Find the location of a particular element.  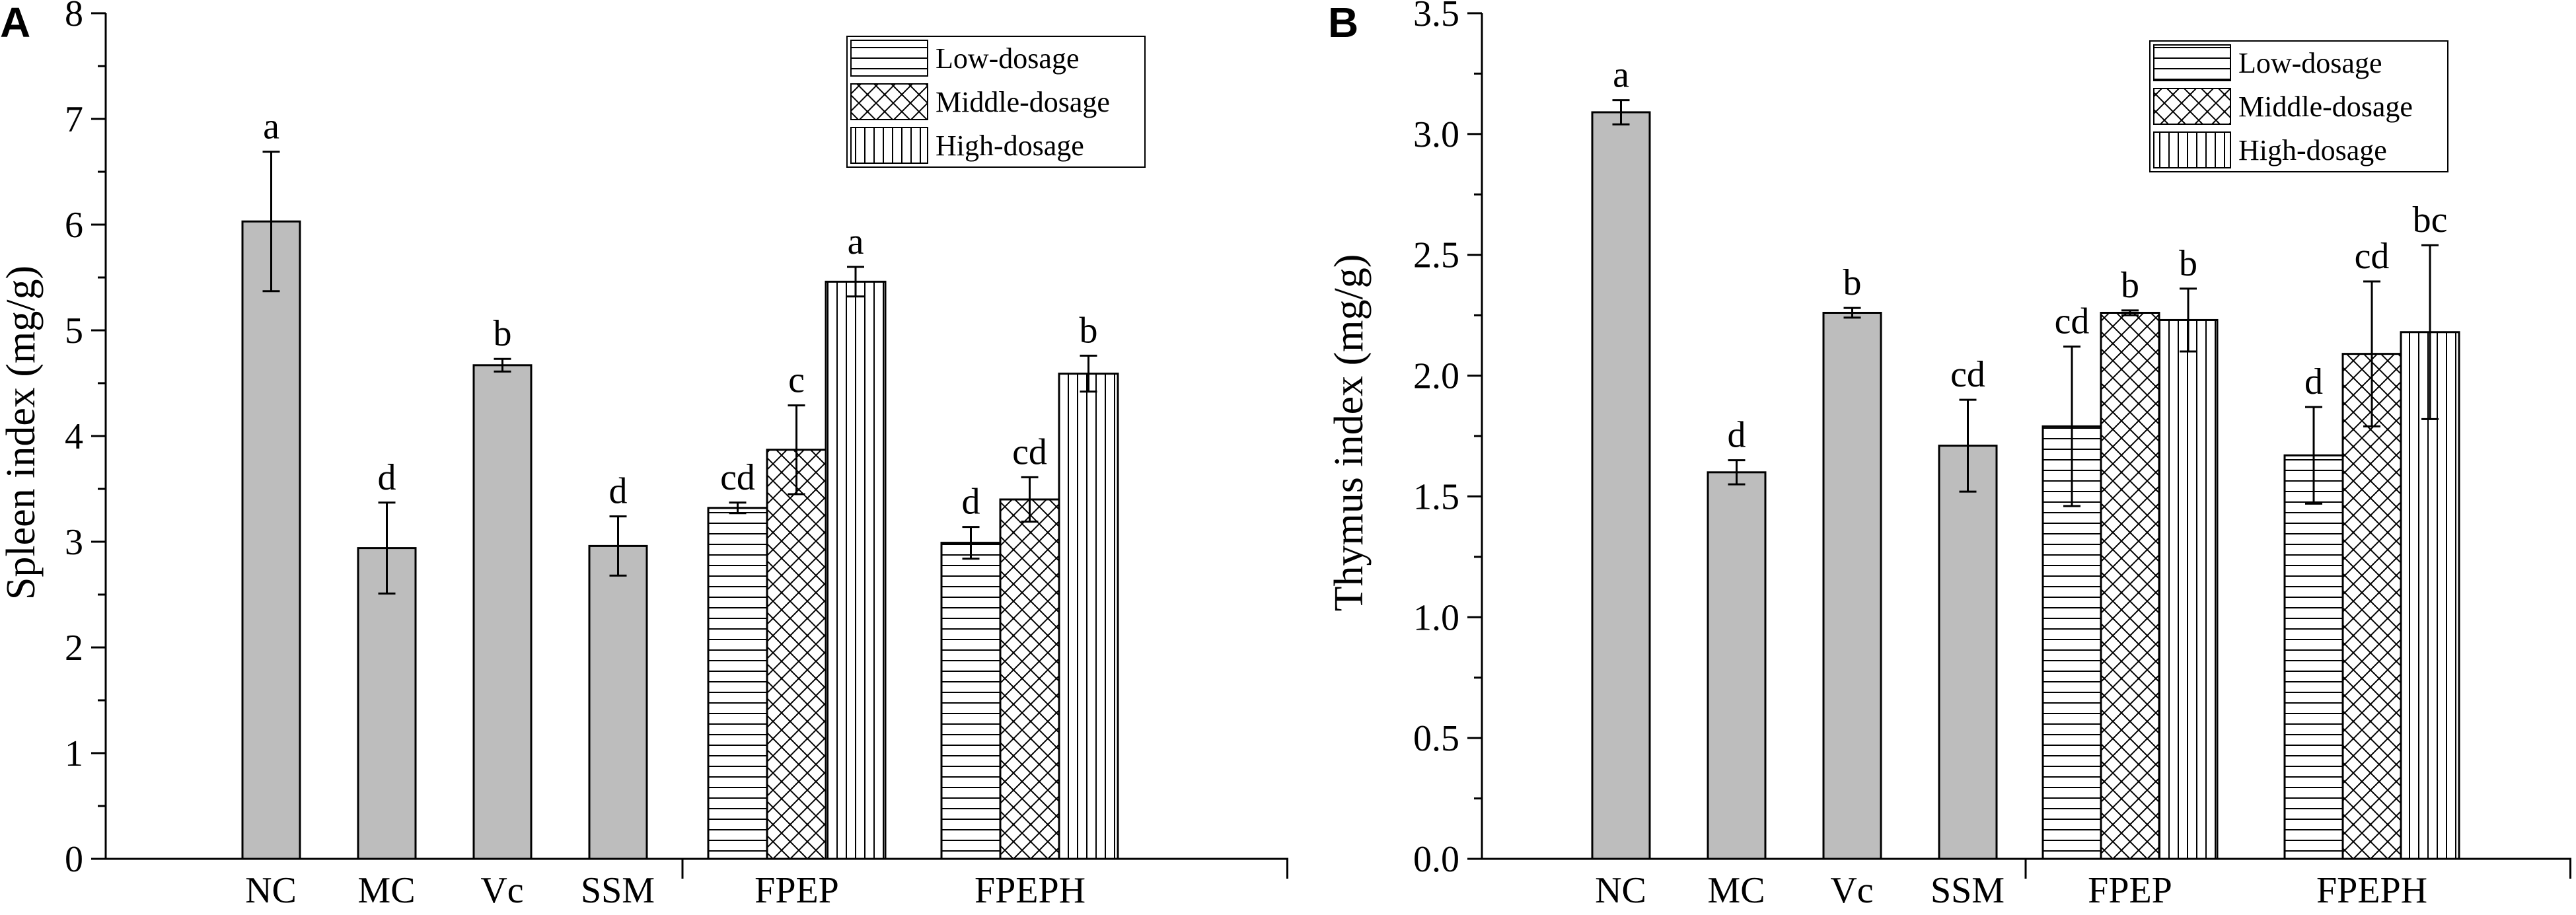

panel-b-legend: Low-dosage Middle-dosage High-dosage is located at coordinates (2298, 106).